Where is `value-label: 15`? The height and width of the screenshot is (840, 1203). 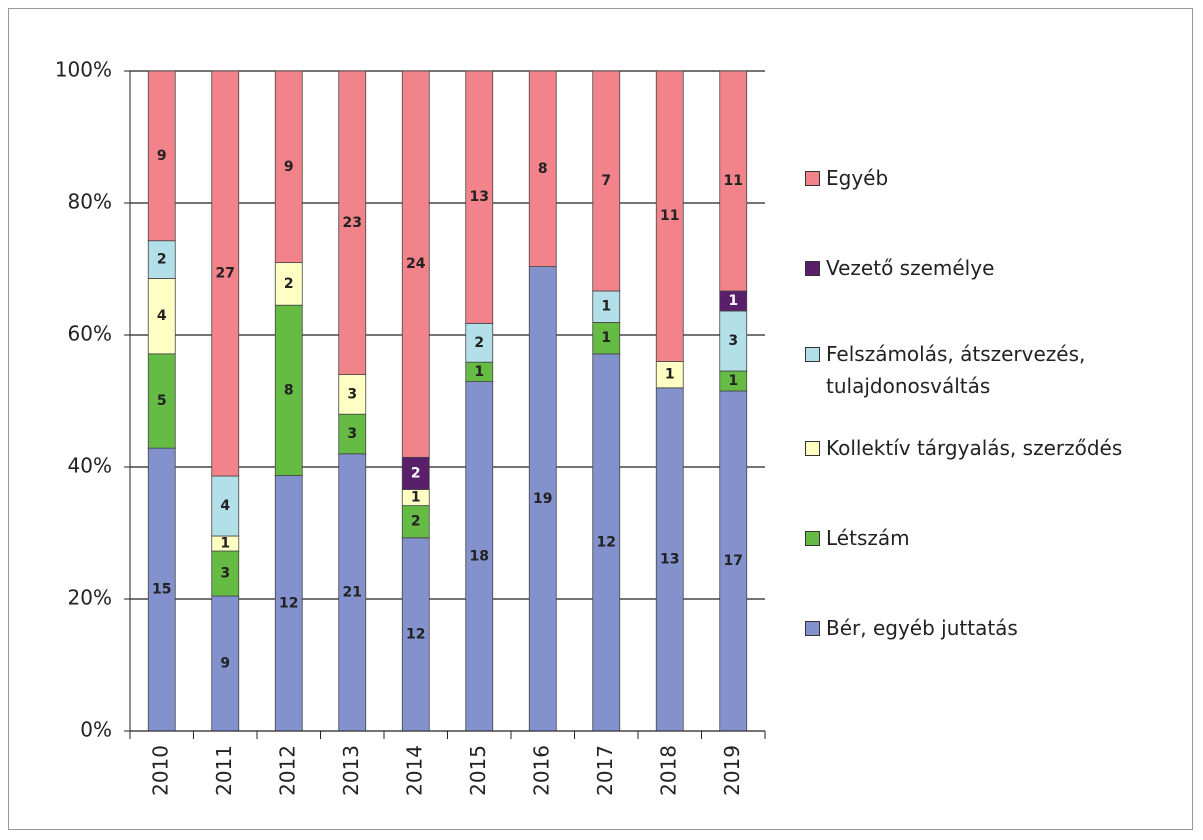
value-label: 15 is located at coordinates (161, 590).